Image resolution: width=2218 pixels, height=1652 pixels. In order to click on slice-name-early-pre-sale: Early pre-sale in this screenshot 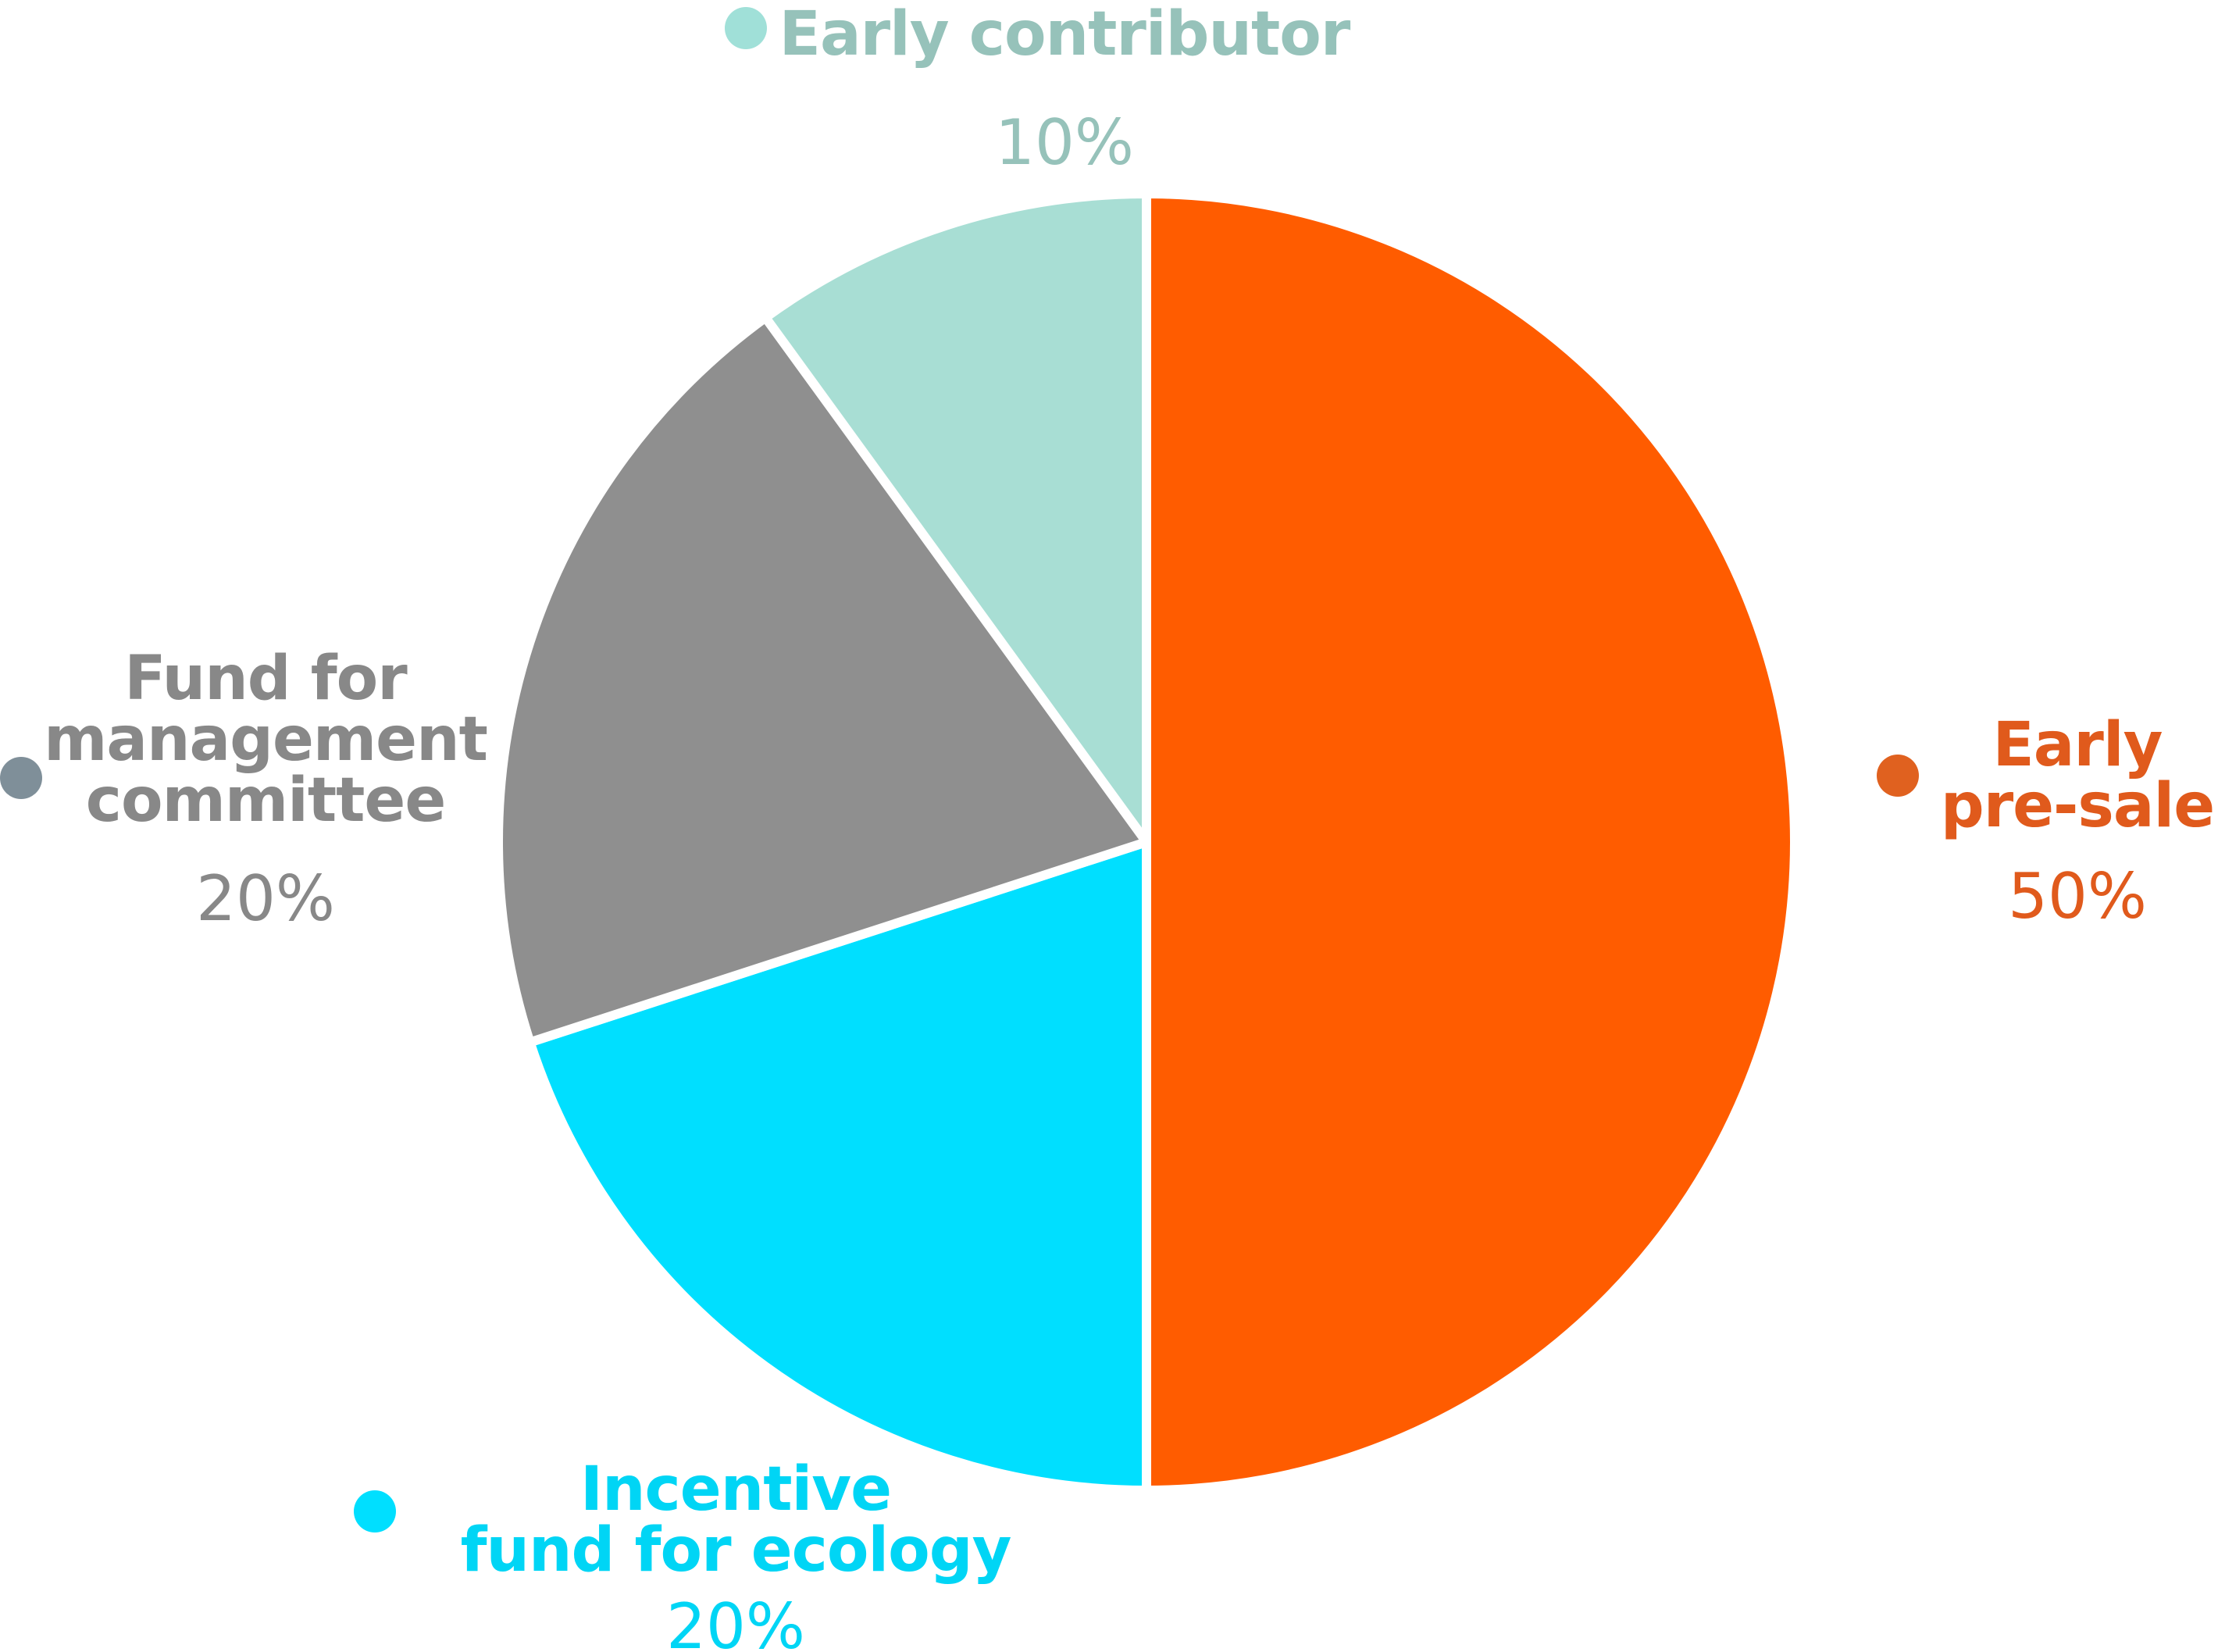, I will do `click(2077, 775)`.